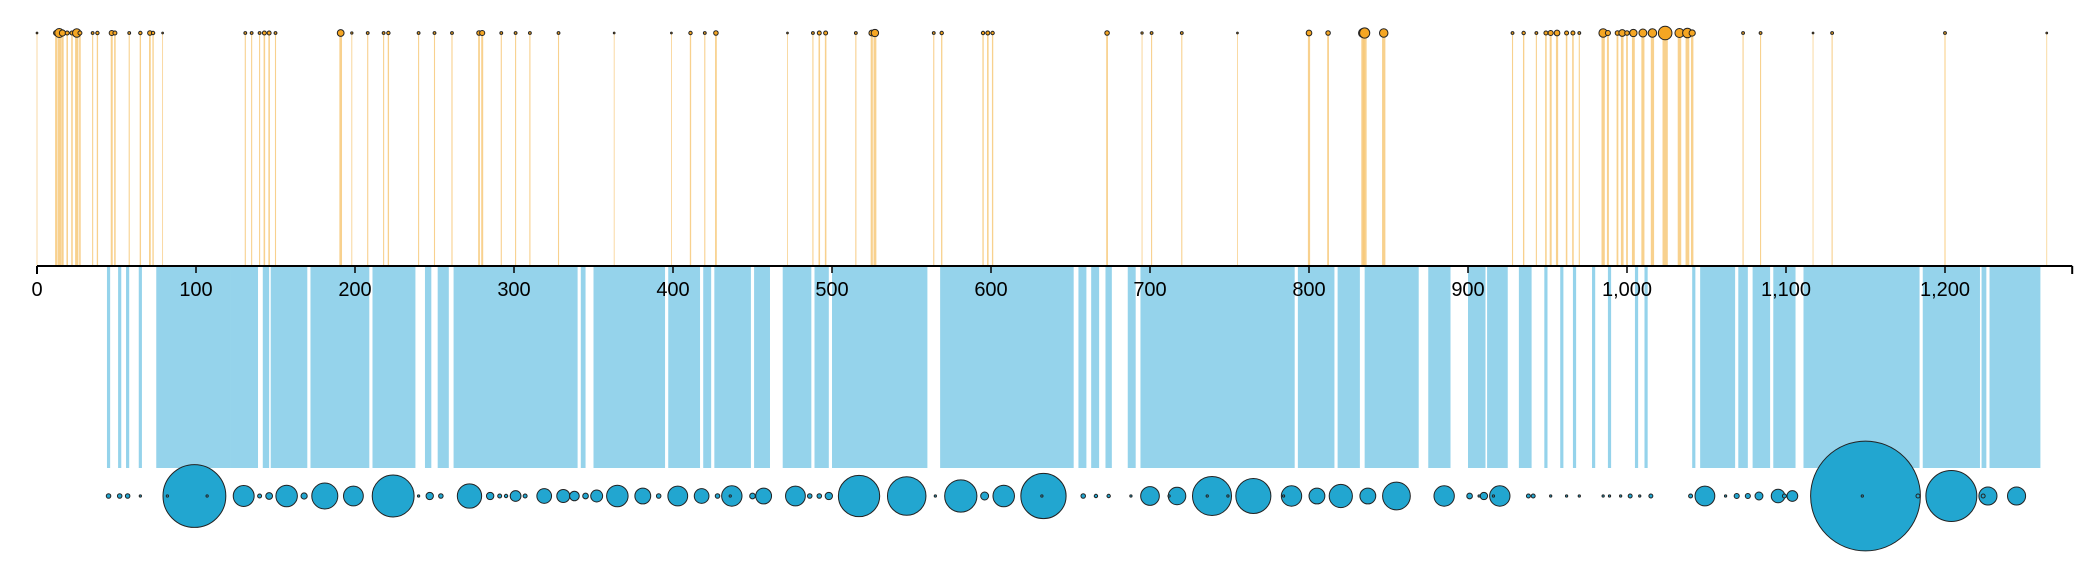 The width and height of the screenshot is (2098, 568). What do you see at coordinates (355, 283) in the screenshot?
I see `x-axis-tick: 200` at bounding box center [355, 283].